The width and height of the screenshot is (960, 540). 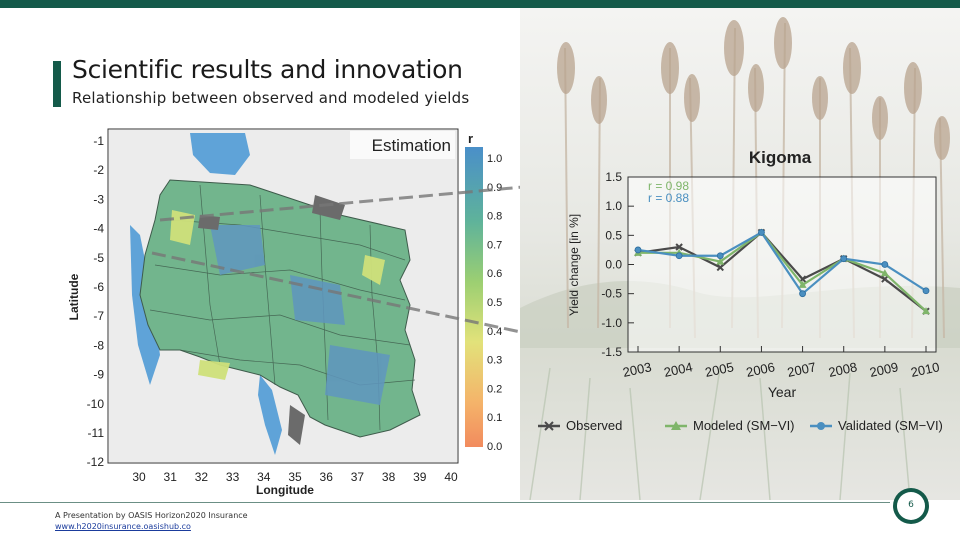 What do you see at coordinates (57, 84) in the screenshot?
I see `title-accent-bar` at bounding box center [57, 84].